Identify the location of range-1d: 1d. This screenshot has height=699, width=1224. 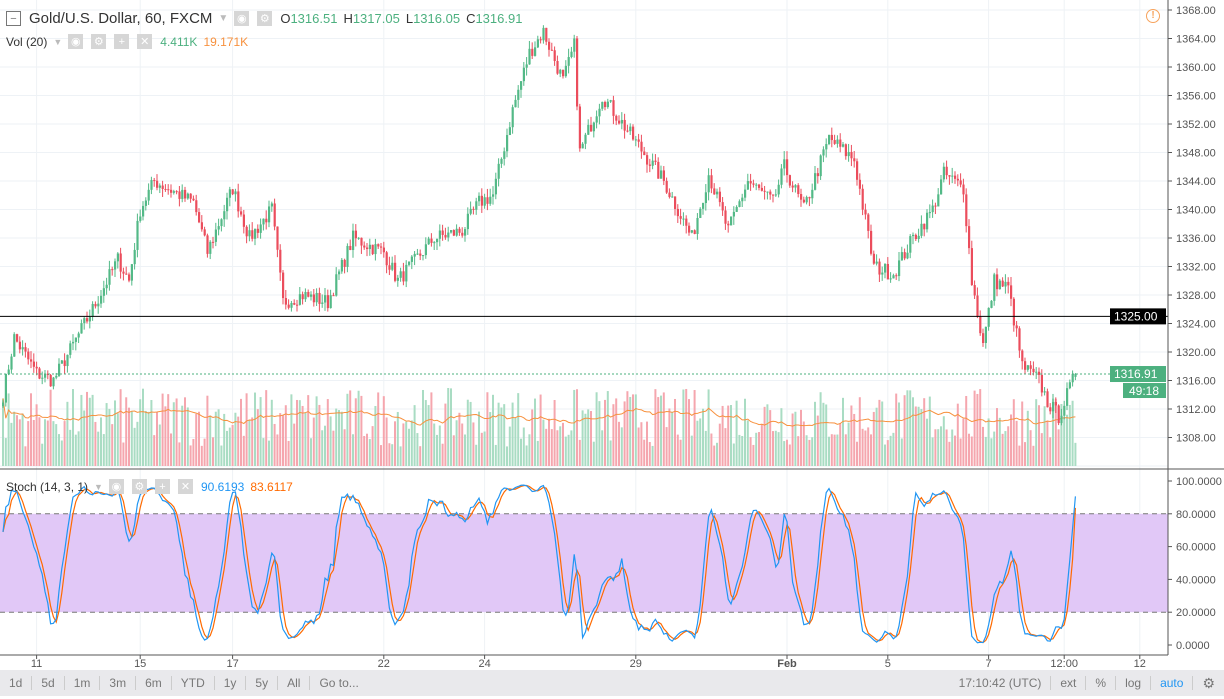
(16, 683).